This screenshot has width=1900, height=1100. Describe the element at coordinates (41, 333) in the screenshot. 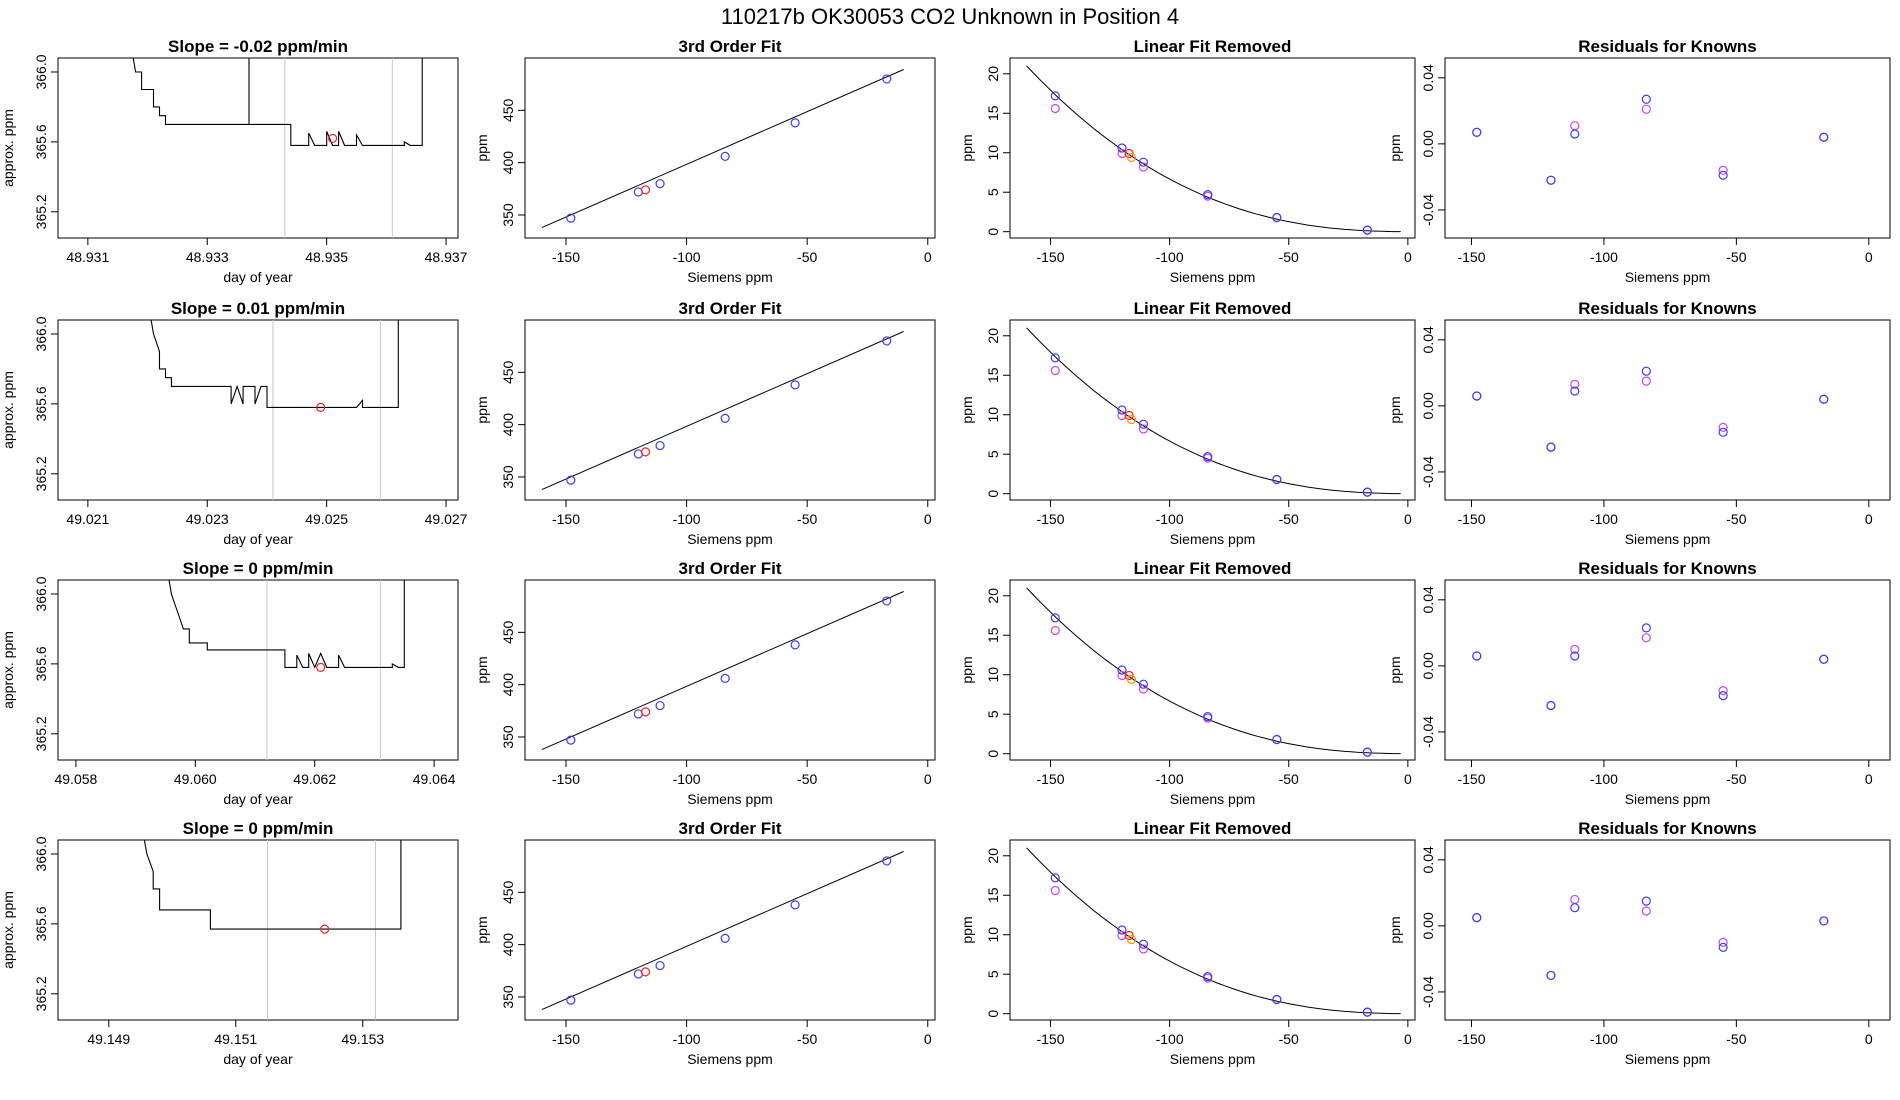

I see `approx-ppm-axis-tick-label: 366.0` at that location.